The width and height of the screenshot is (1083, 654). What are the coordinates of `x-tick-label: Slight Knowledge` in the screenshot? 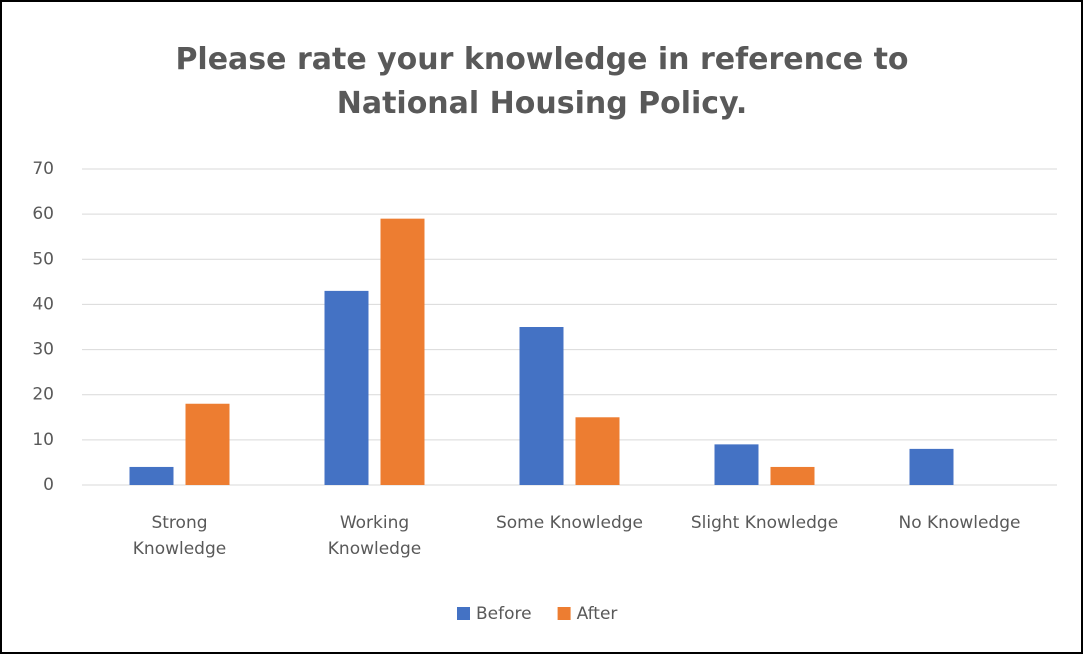 It's located at (764, 523).